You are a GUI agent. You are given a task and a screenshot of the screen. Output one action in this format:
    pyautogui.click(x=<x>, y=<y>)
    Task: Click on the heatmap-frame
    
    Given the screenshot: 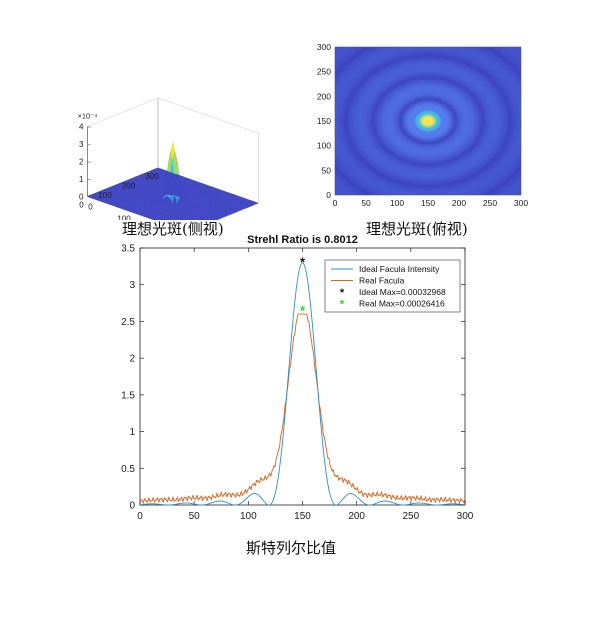 What is the action you would take?
    pyautogui.click(x=428, y=121)
    